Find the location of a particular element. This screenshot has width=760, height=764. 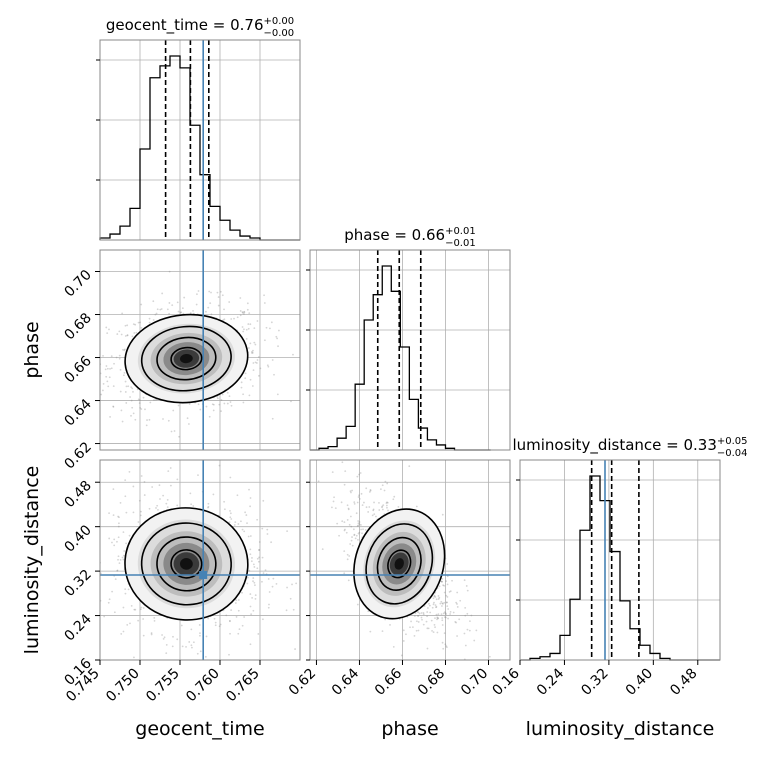

title-lower-err: −0.04 is located at coordinates (732, 453).